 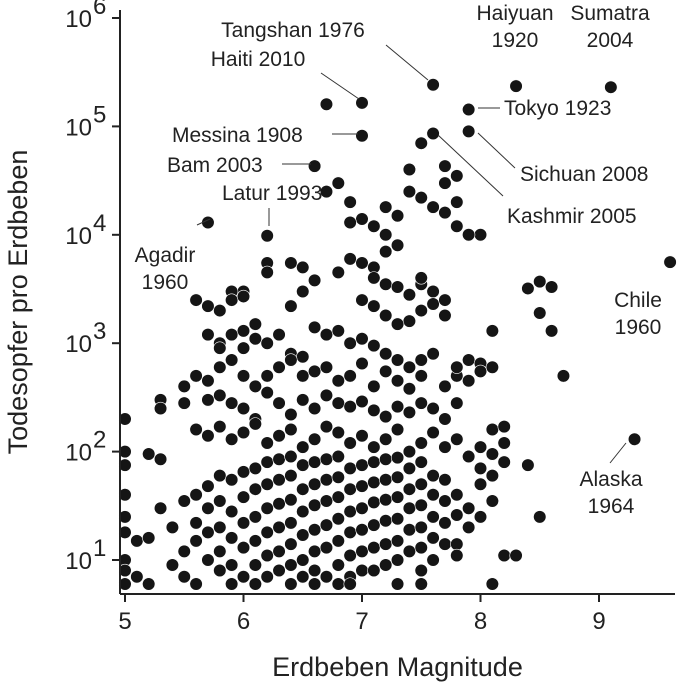 What do you see at coordinates (480, 621) in the screenshot?
I see `x-tick-label: 8` at bounding box center [480, 621].